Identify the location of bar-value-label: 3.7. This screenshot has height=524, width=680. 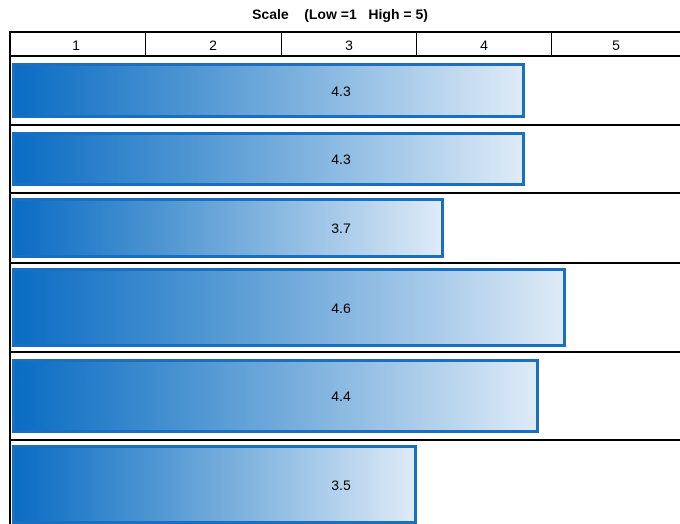
(341, 228).